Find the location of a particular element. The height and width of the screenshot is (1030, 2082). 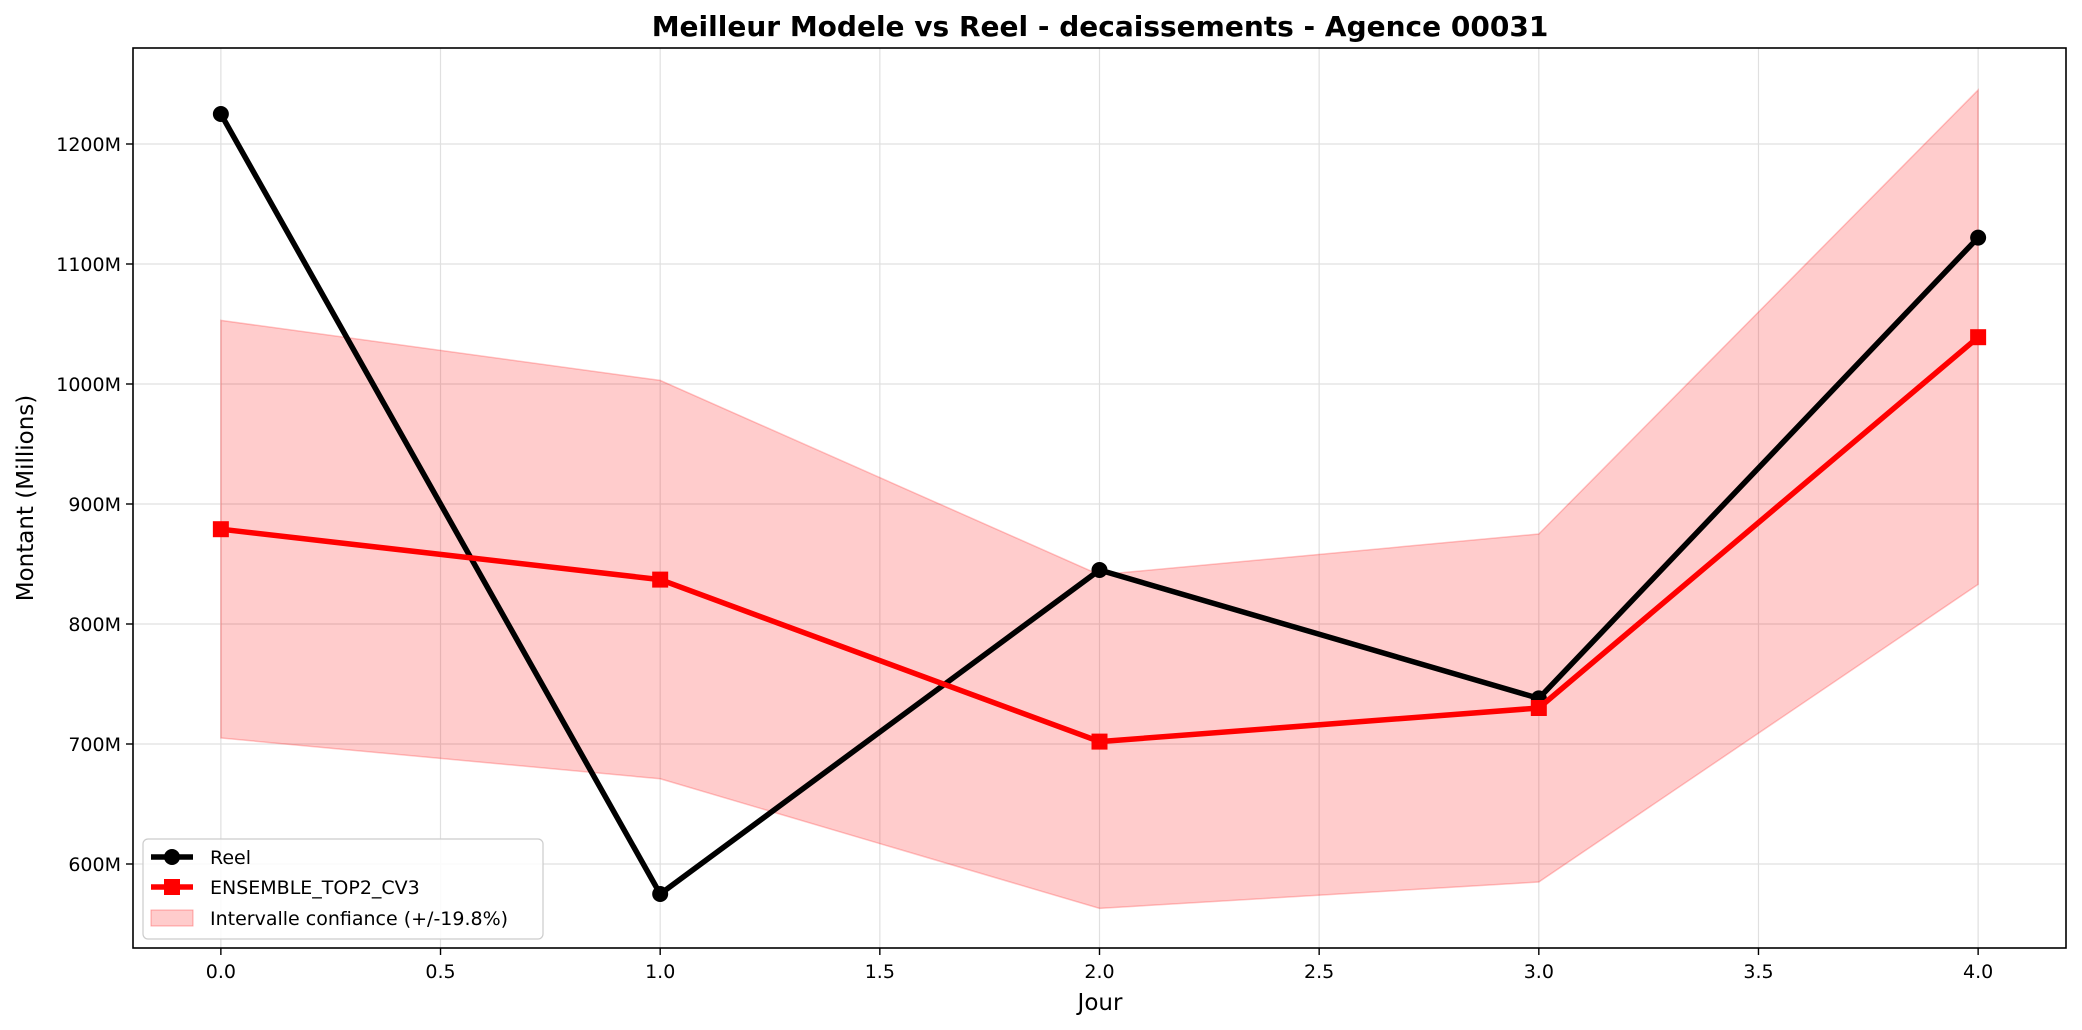

y-axis-title: Montant (Millions) is located at coordinates (26, 498).